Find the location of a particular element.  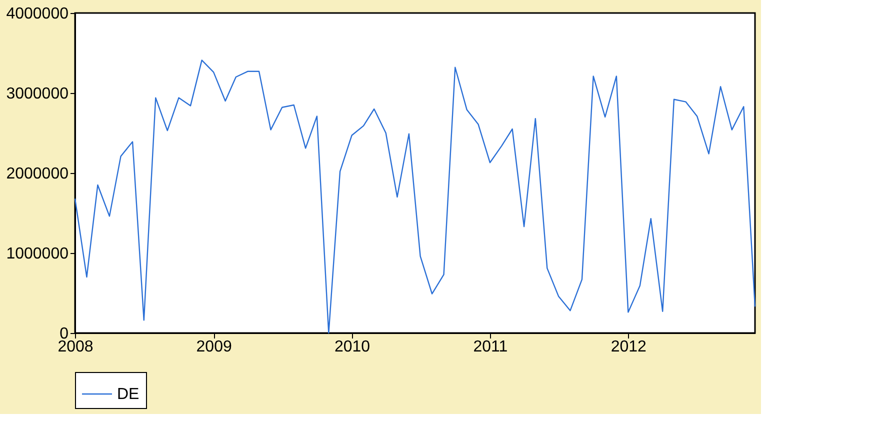

x-tick-label: 2009 is located at coordinates (214, 347).